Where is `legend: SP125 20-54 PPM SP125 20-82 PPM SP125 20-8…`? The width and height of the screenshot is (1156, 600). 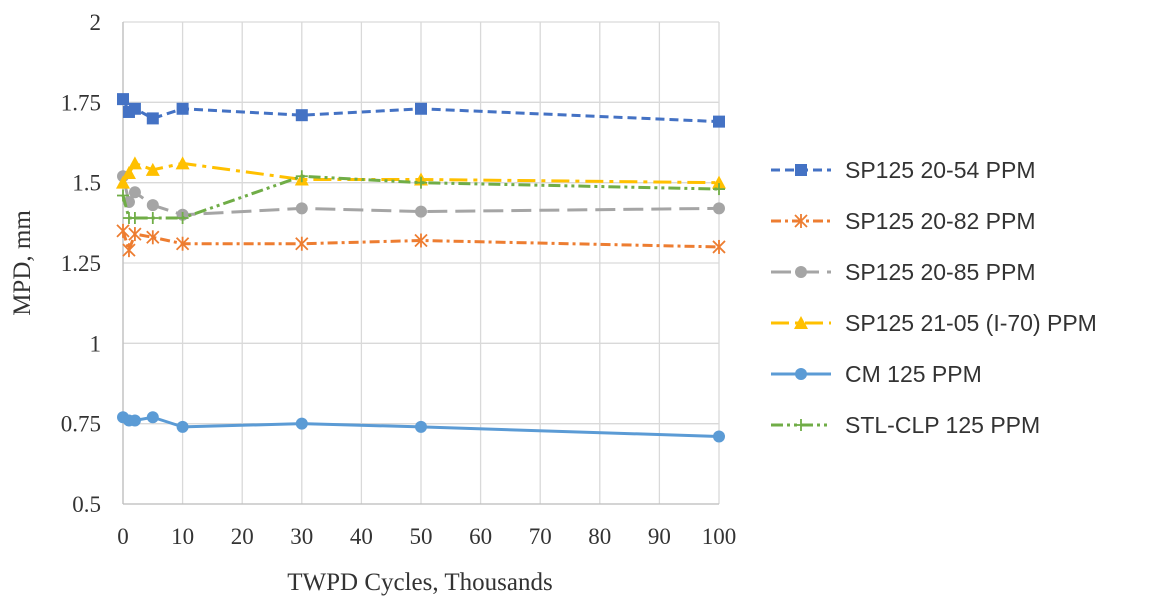
legend: SP125 20-54 PPM SP125 20-82 PPM SP125 20-8… is located at coordinates (934, 297).